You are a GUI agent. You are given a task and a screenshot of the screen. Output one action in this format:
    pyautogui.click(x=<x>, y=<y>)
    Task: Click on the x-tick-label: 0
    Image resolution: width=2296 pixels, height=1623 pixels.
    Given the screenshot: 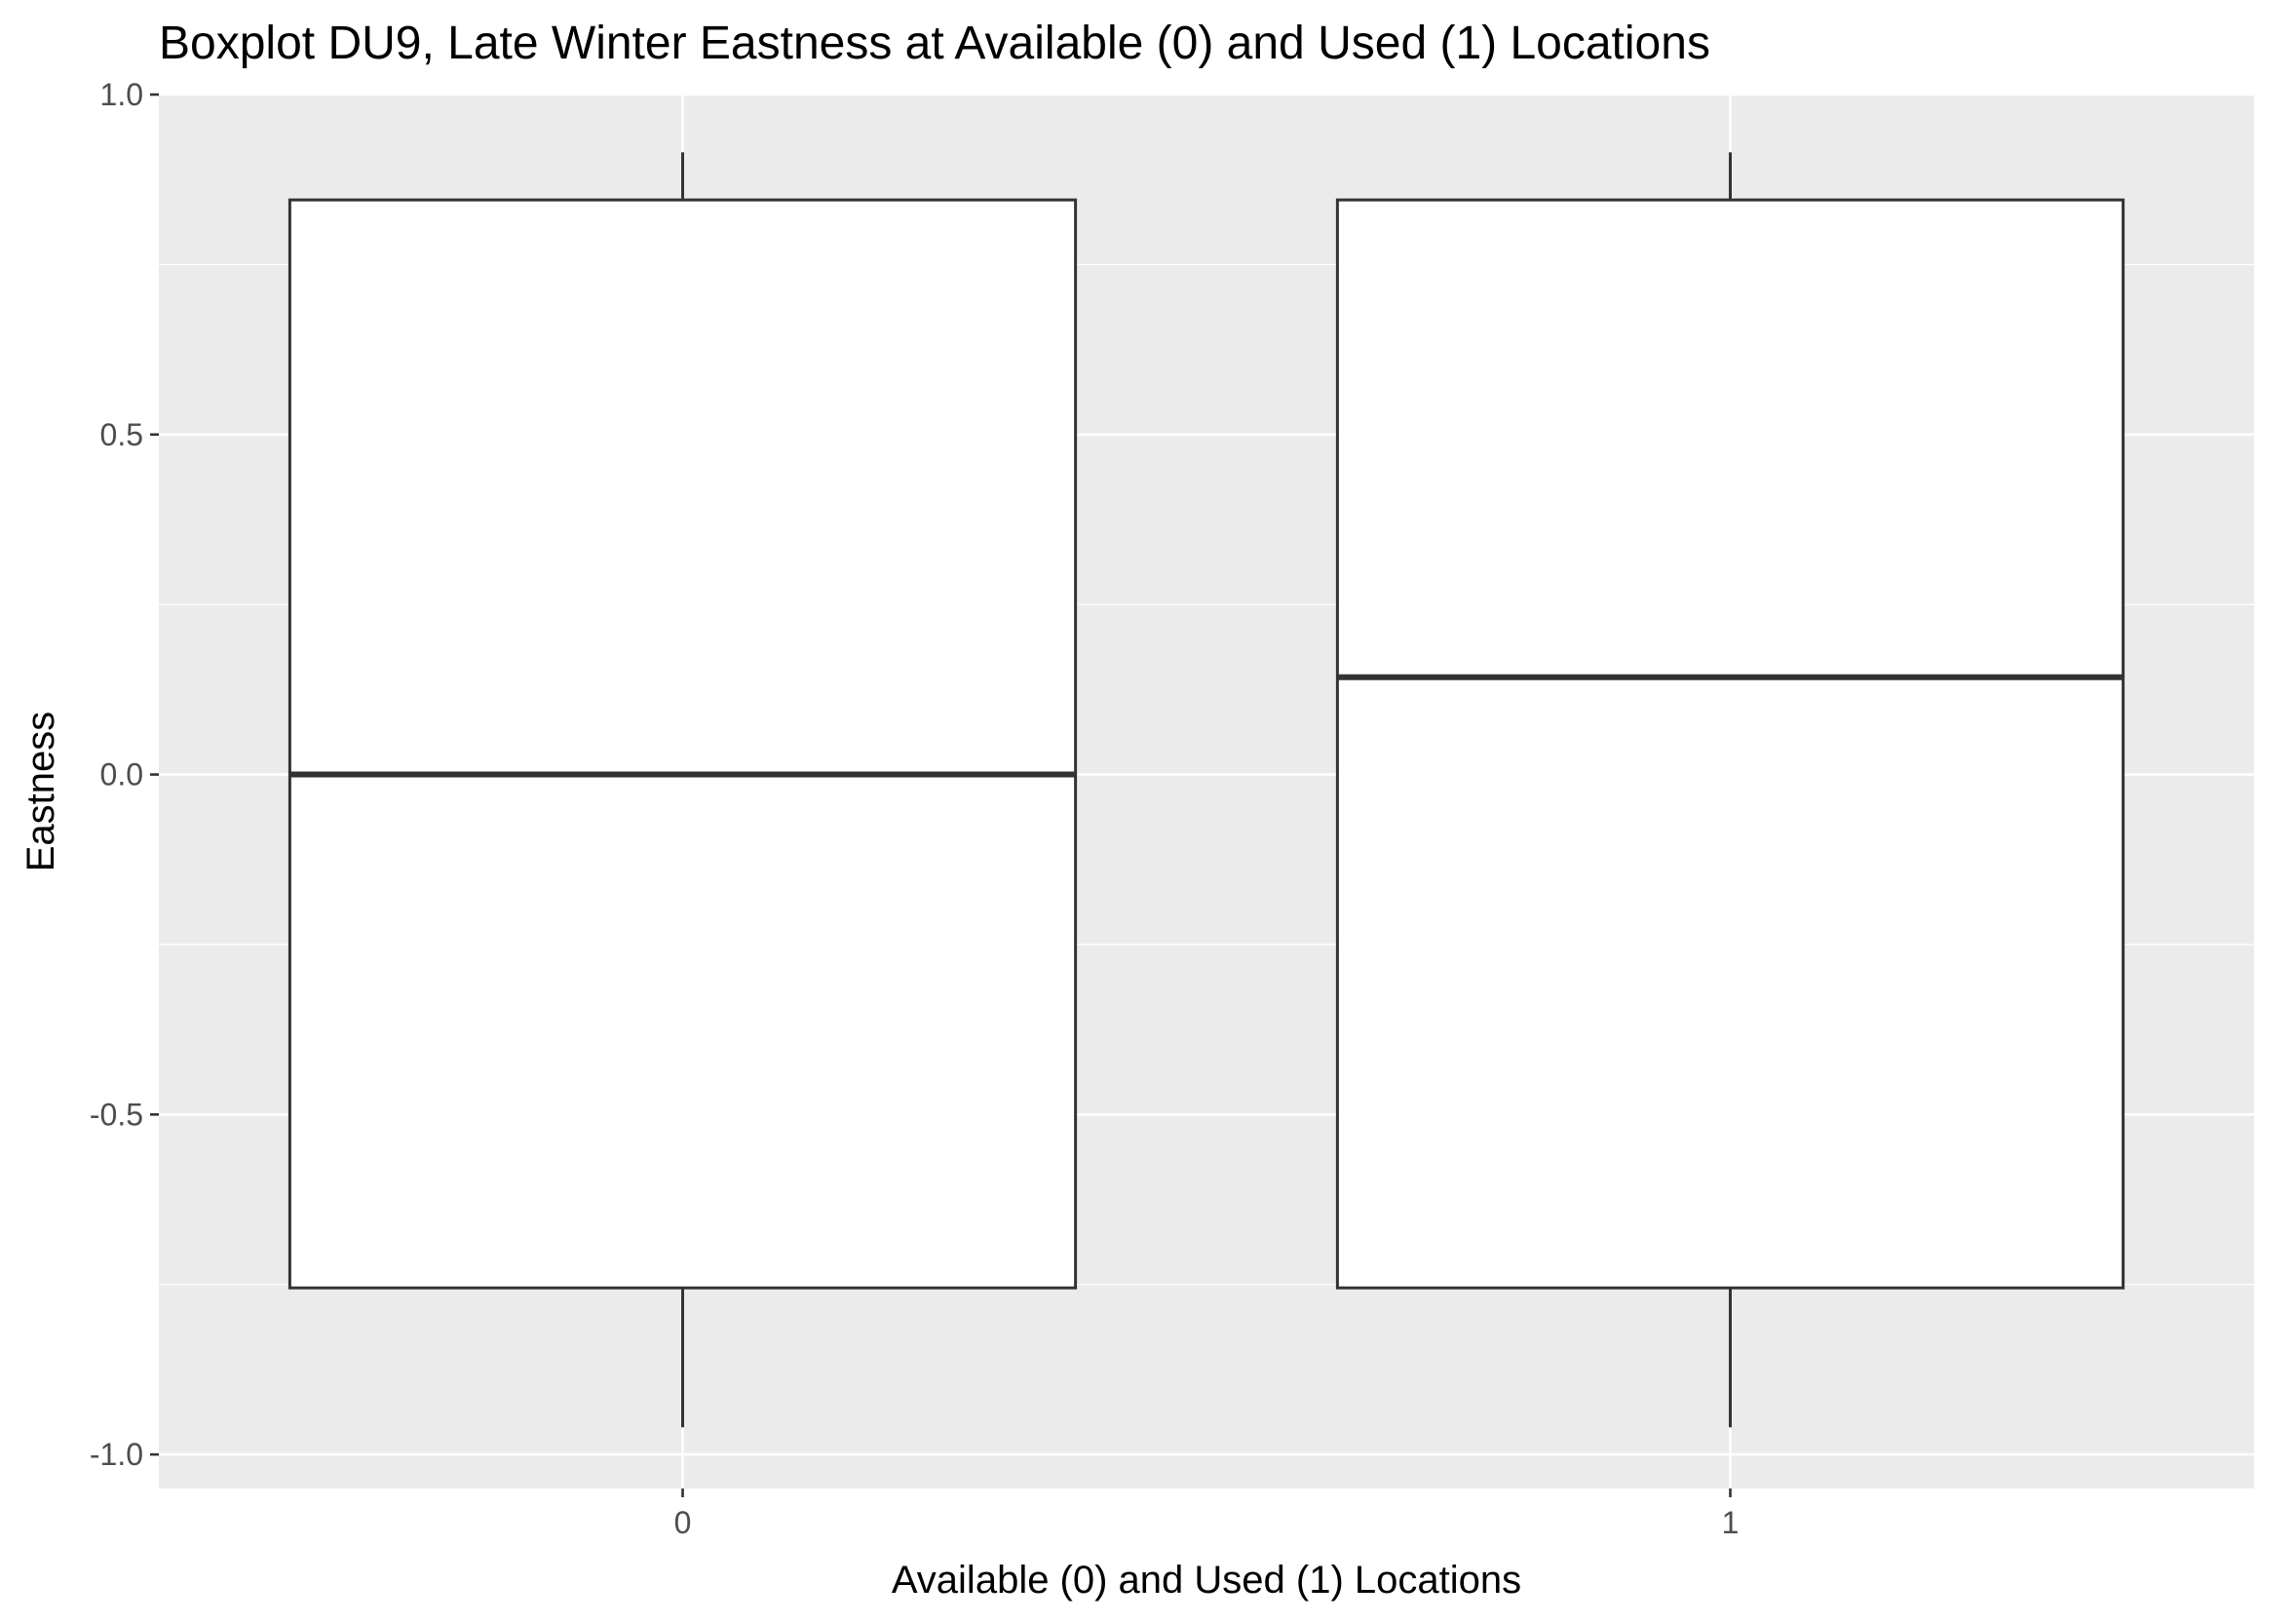 What is the action you would take?
    pyautogui.click(x=683, y=1523)
    